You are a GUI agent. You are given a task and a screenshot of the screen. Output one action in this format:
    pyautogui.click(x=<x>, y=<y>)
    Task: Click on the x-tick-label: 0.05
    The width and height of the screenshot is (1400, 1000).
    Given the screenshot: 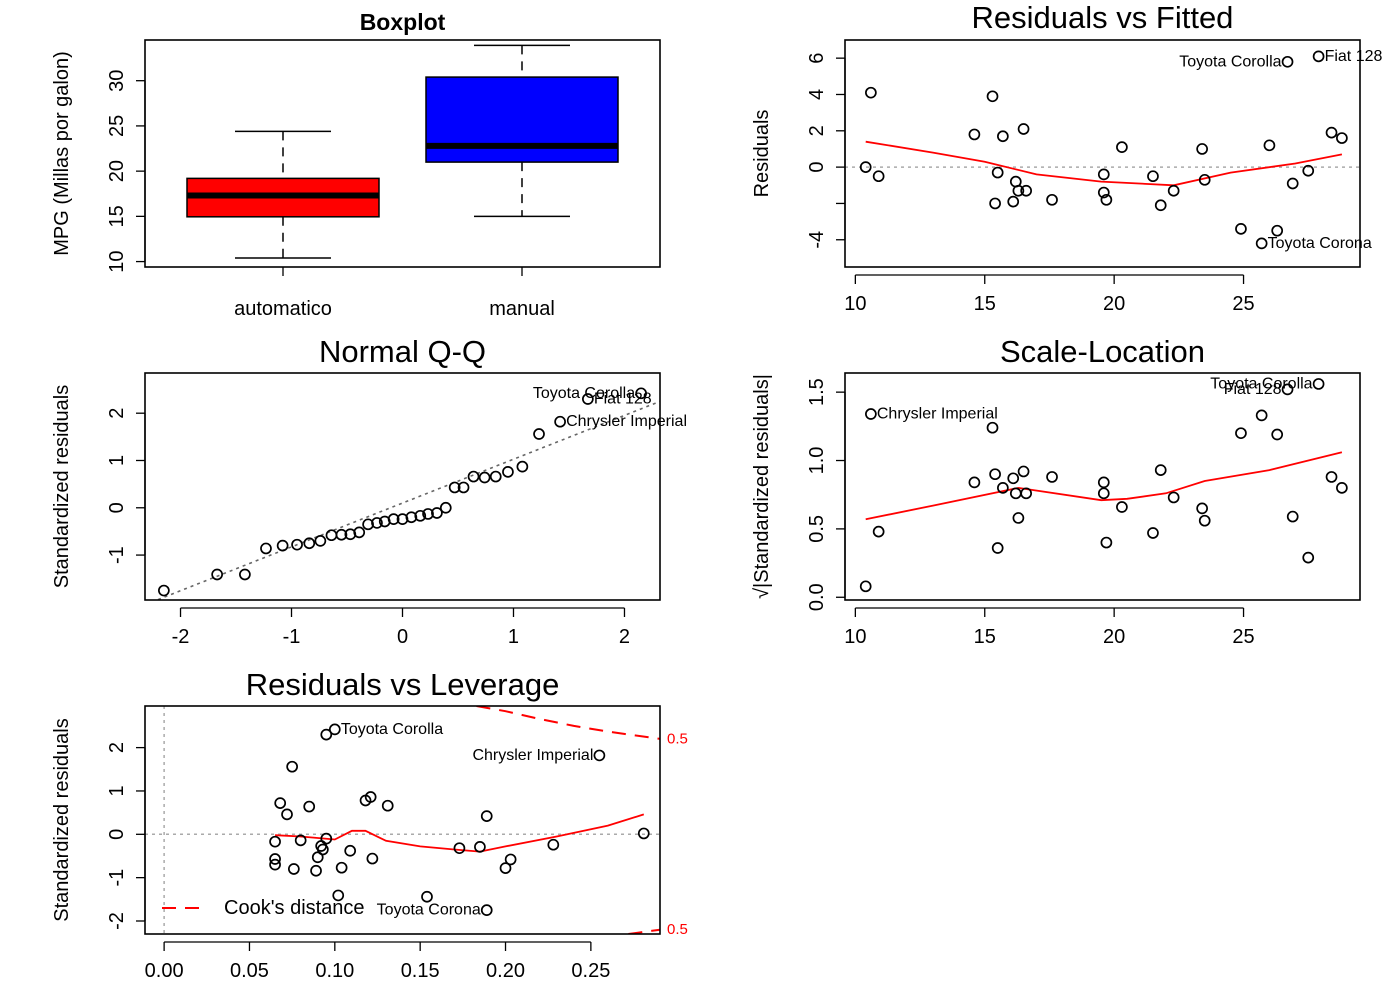 What is the action you would take?
    pyautogui.click(x=249, y=971)
    